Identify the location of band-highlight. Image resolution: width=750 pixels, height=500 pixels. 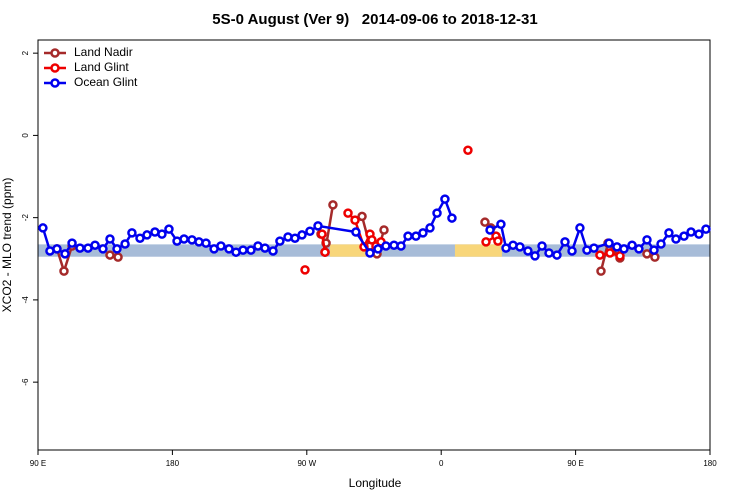
(478, 250).